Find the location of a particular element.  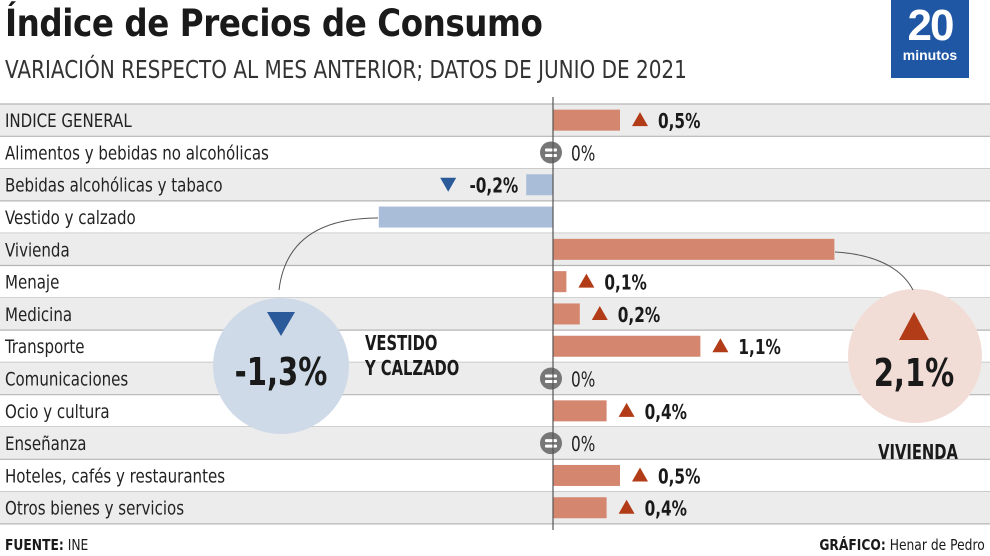

source-note: FUENTE: INE is located at coordinates (46, 545).